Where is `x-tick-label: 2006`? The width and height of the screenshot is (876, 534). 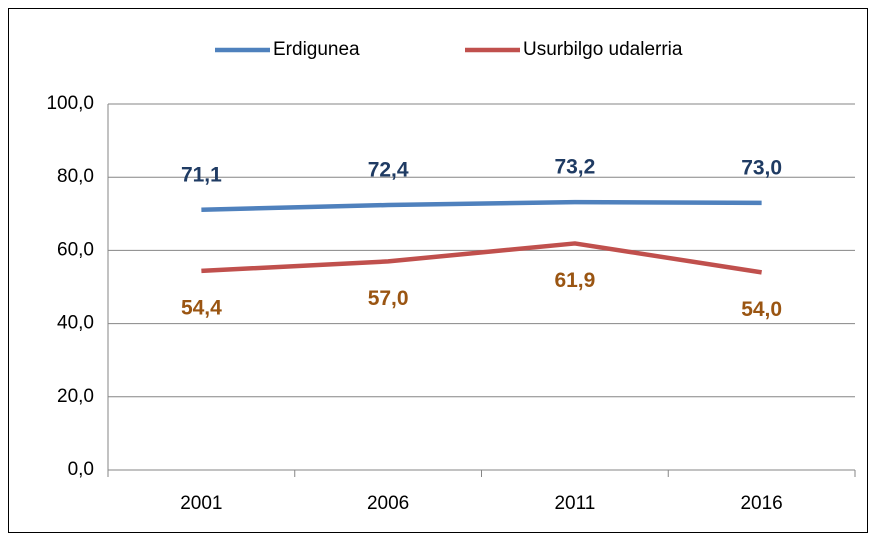
x-tick-label: 2006 is located at coordinates (388, 503).